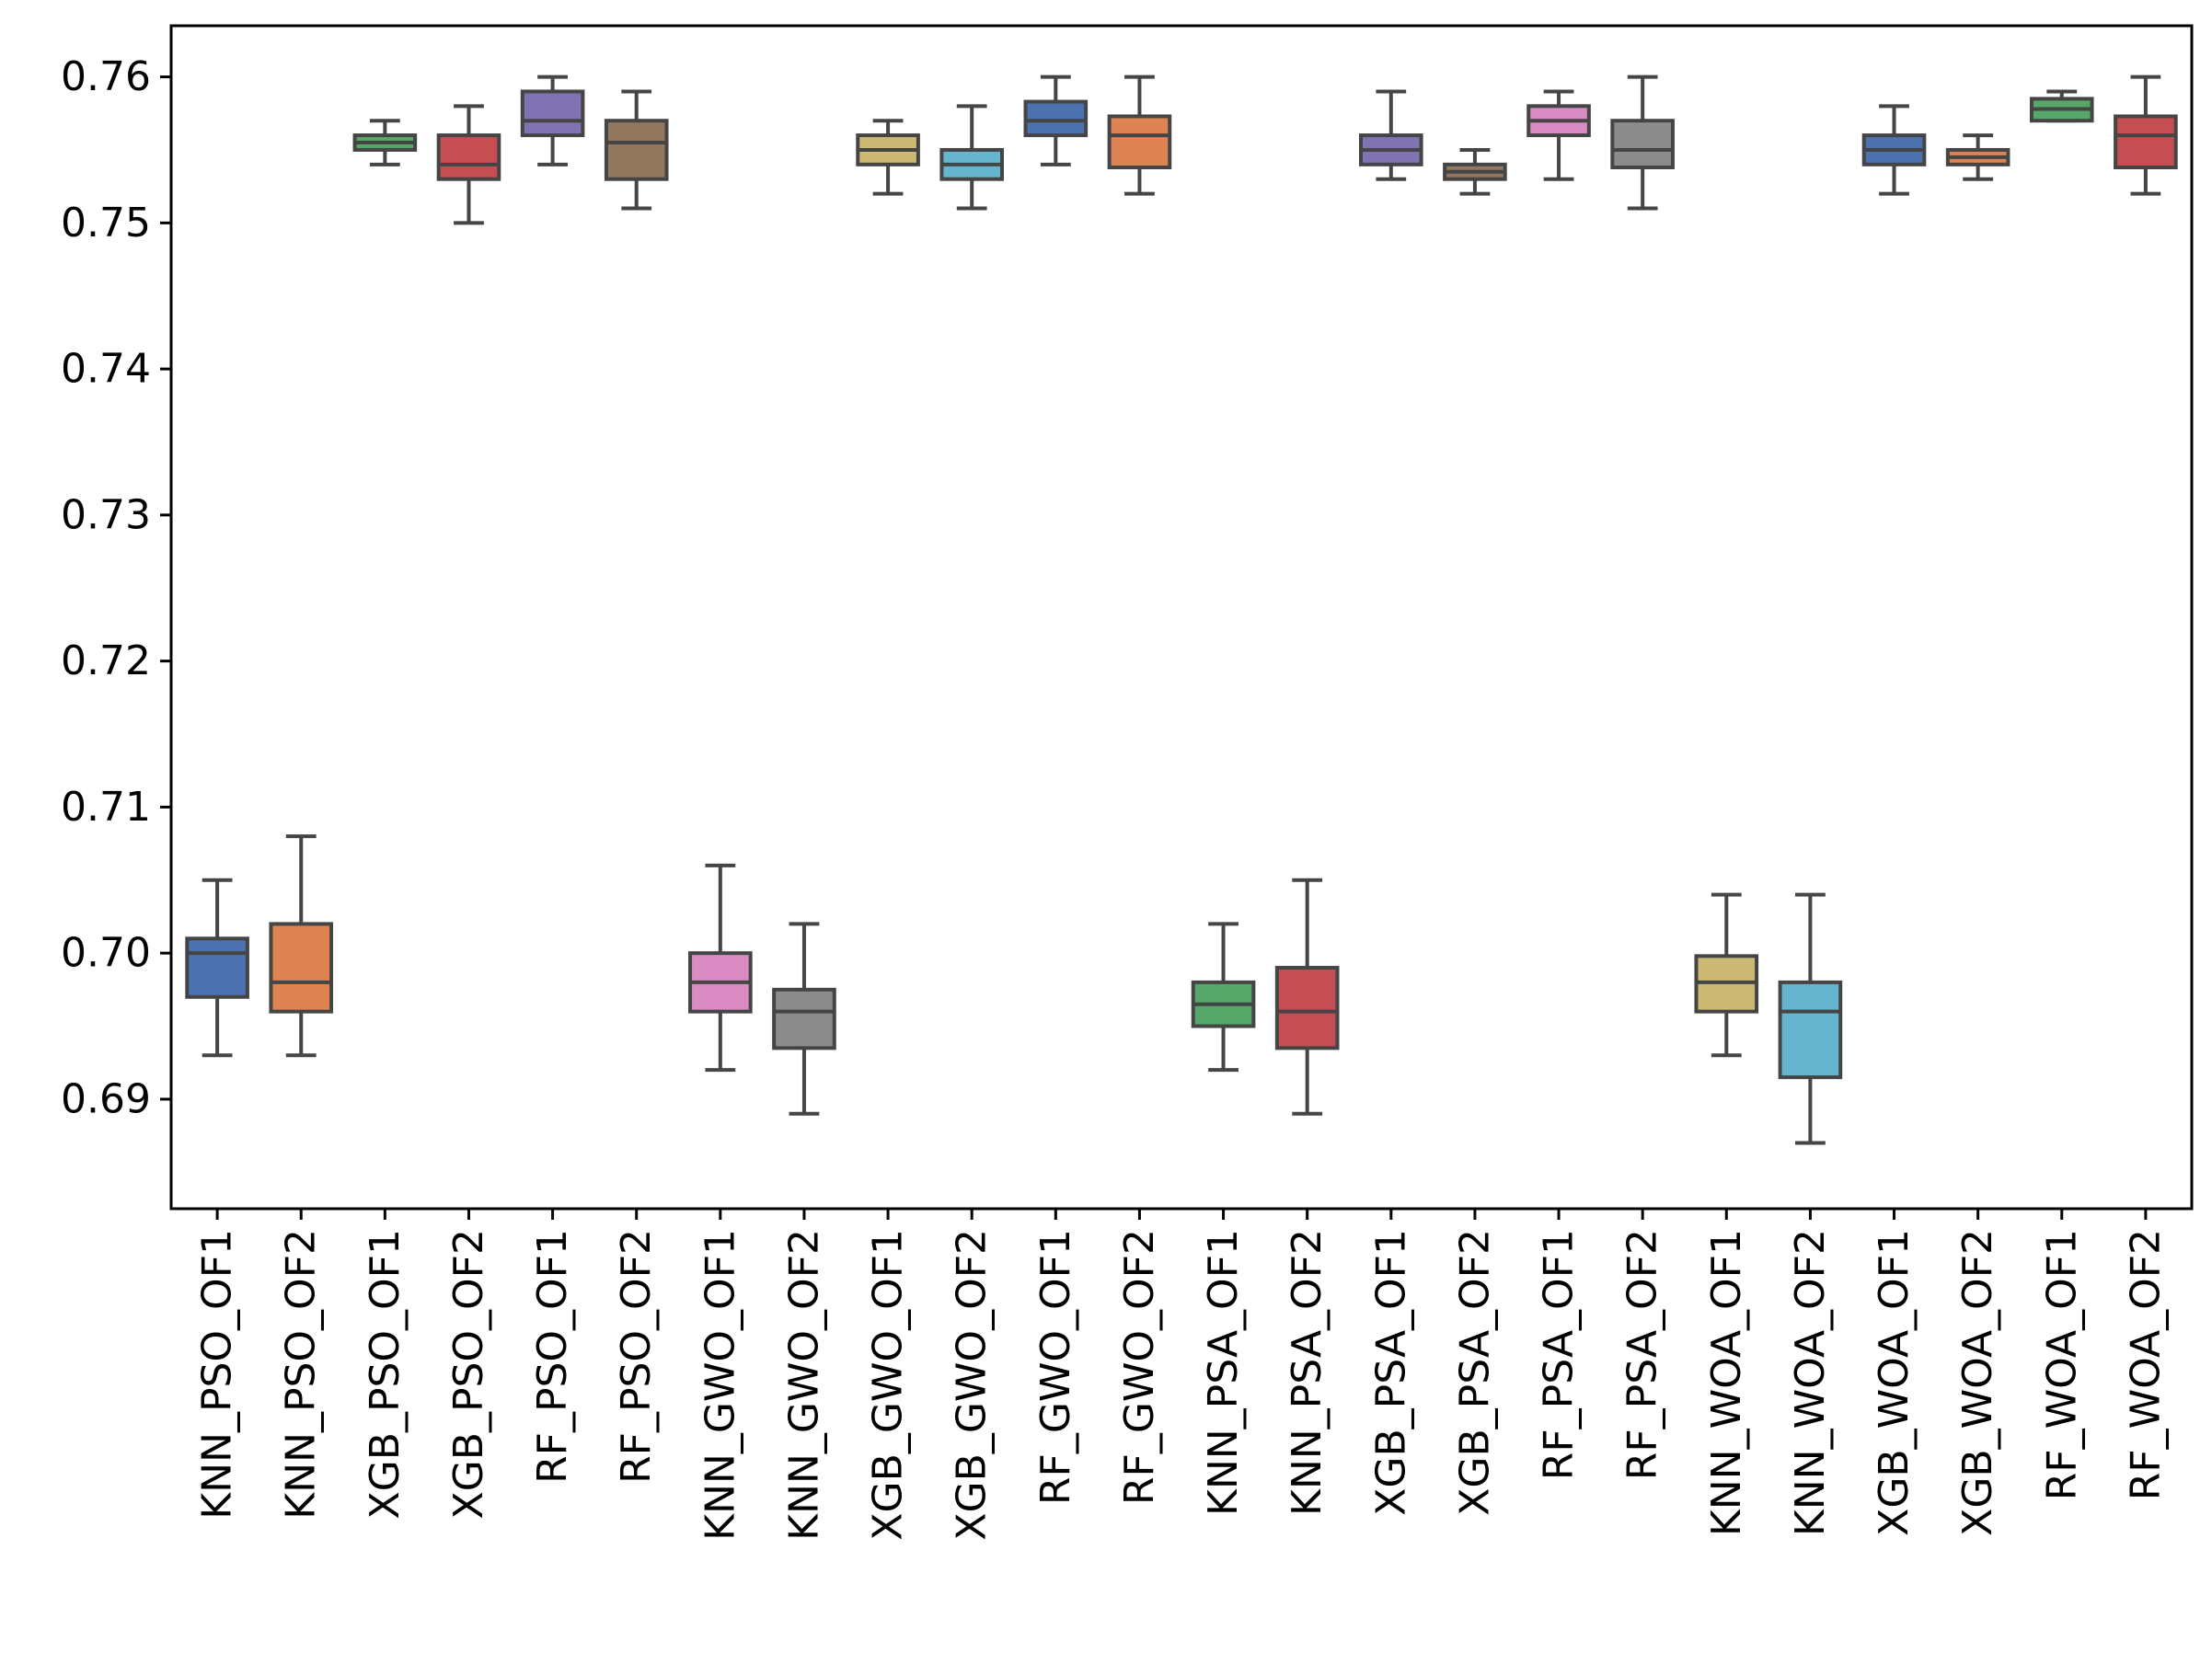  What do you see at coordinates (106, 807) in the screenshot?
I see `y-tick-label: 0.71` at bounding box center [106, 807].